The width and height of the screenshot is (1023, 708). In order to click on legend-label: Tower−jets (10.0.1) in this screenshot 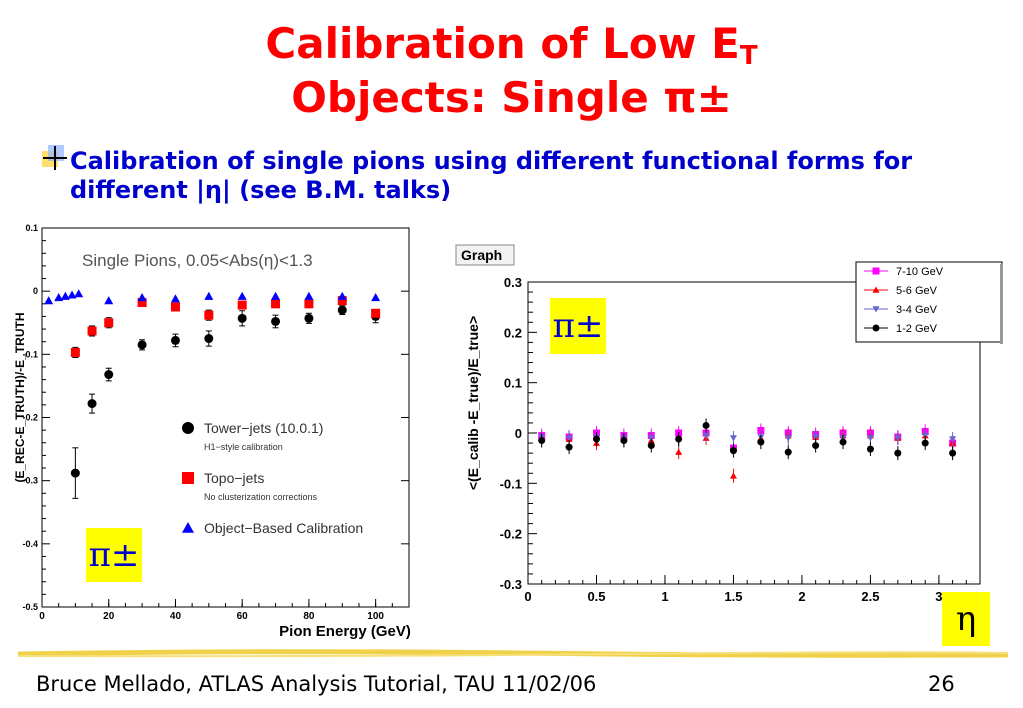, I will do `click(263, 428)`.